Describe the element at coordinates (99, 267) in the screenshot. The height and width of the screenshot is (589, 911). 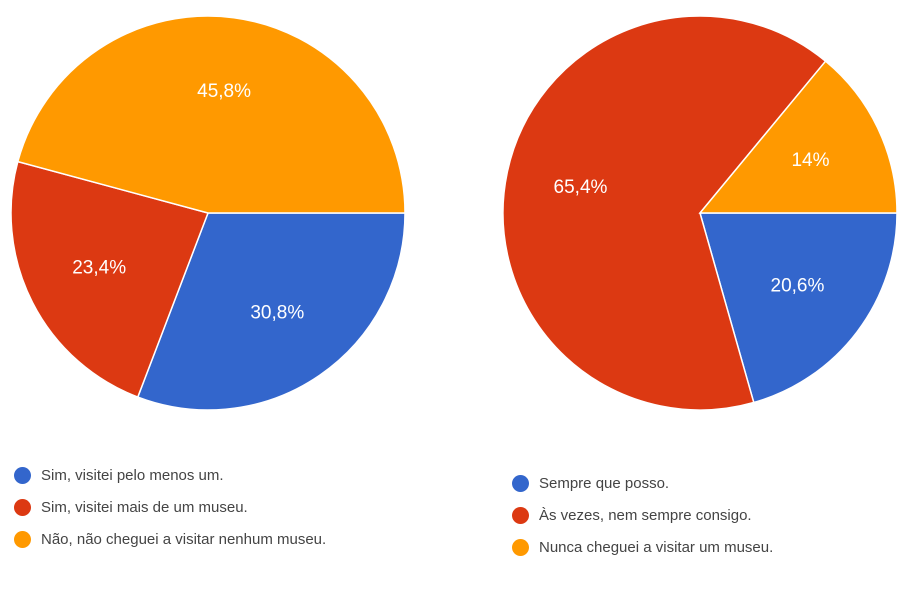
I see `data-label: 23,4%` at that location.